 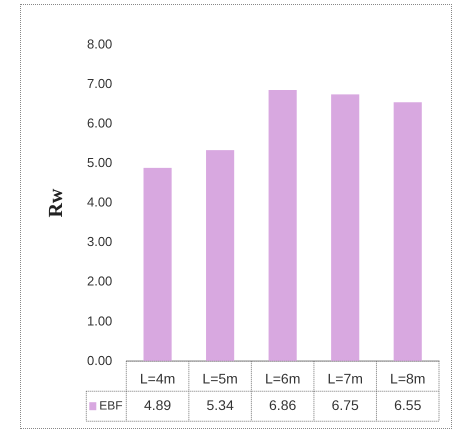 I want to click on data-label: 6.55, so click(x=408, y=405).